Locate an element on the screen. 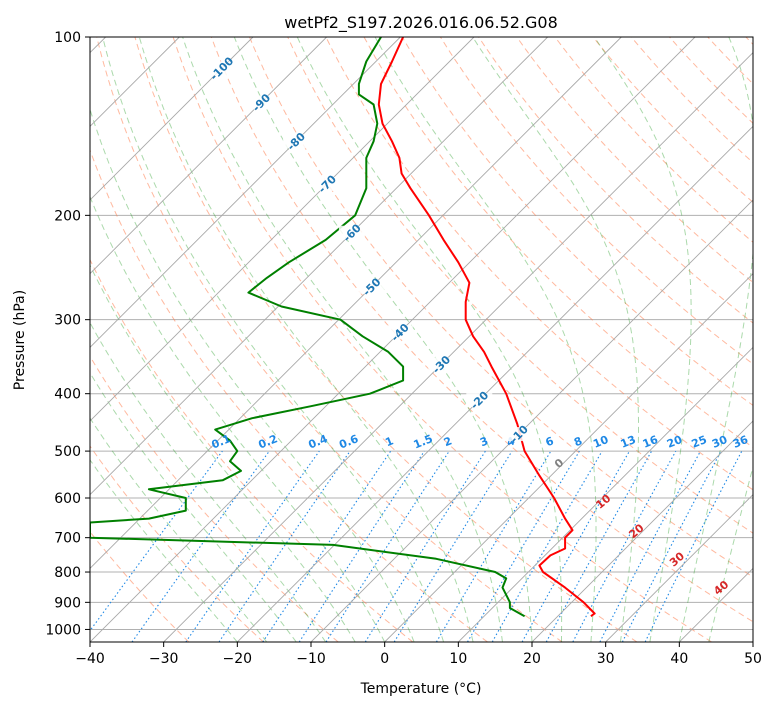 This screenshot has width=775, height=708. mixing-ratio-label: 16 is located at coordinates (650, 442).